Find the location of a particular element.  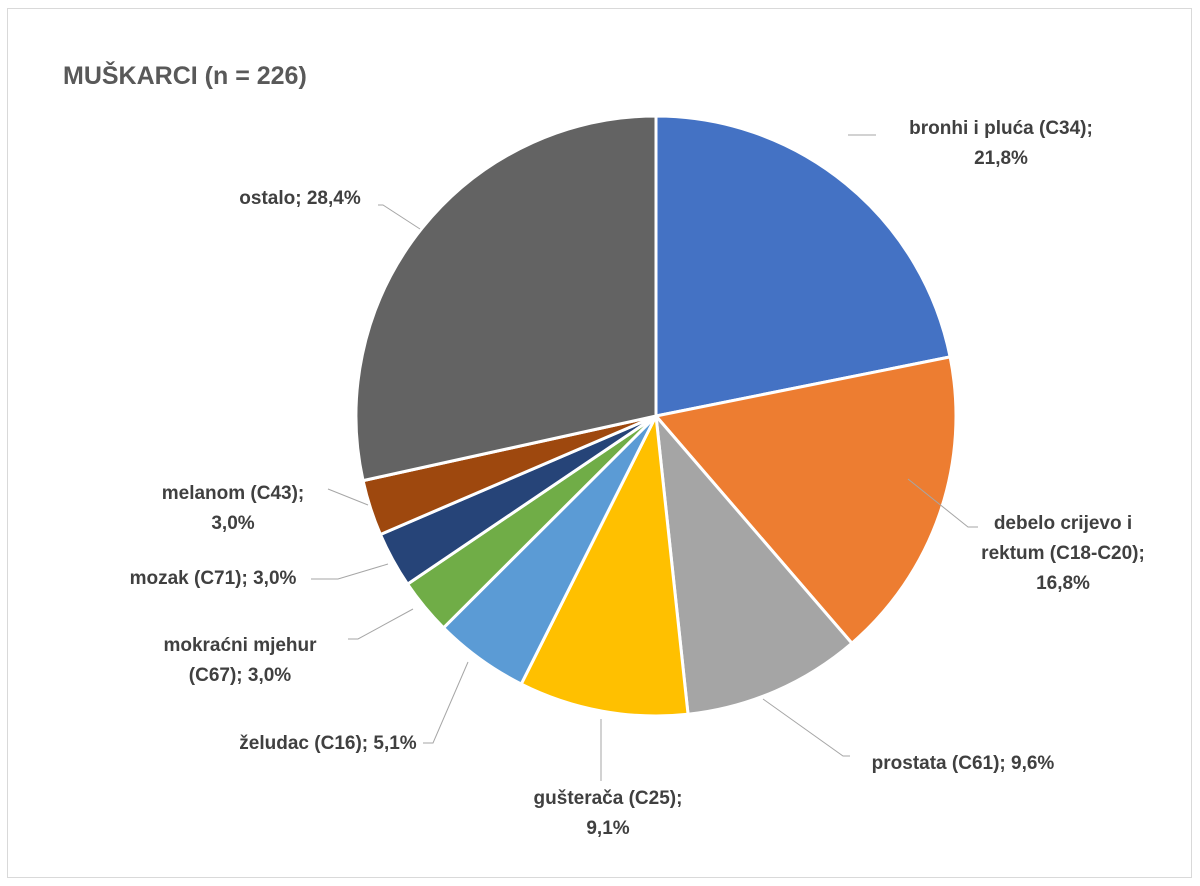

data-label-7: mozak (C71); 3,0% is located at coordinates (213, 578).